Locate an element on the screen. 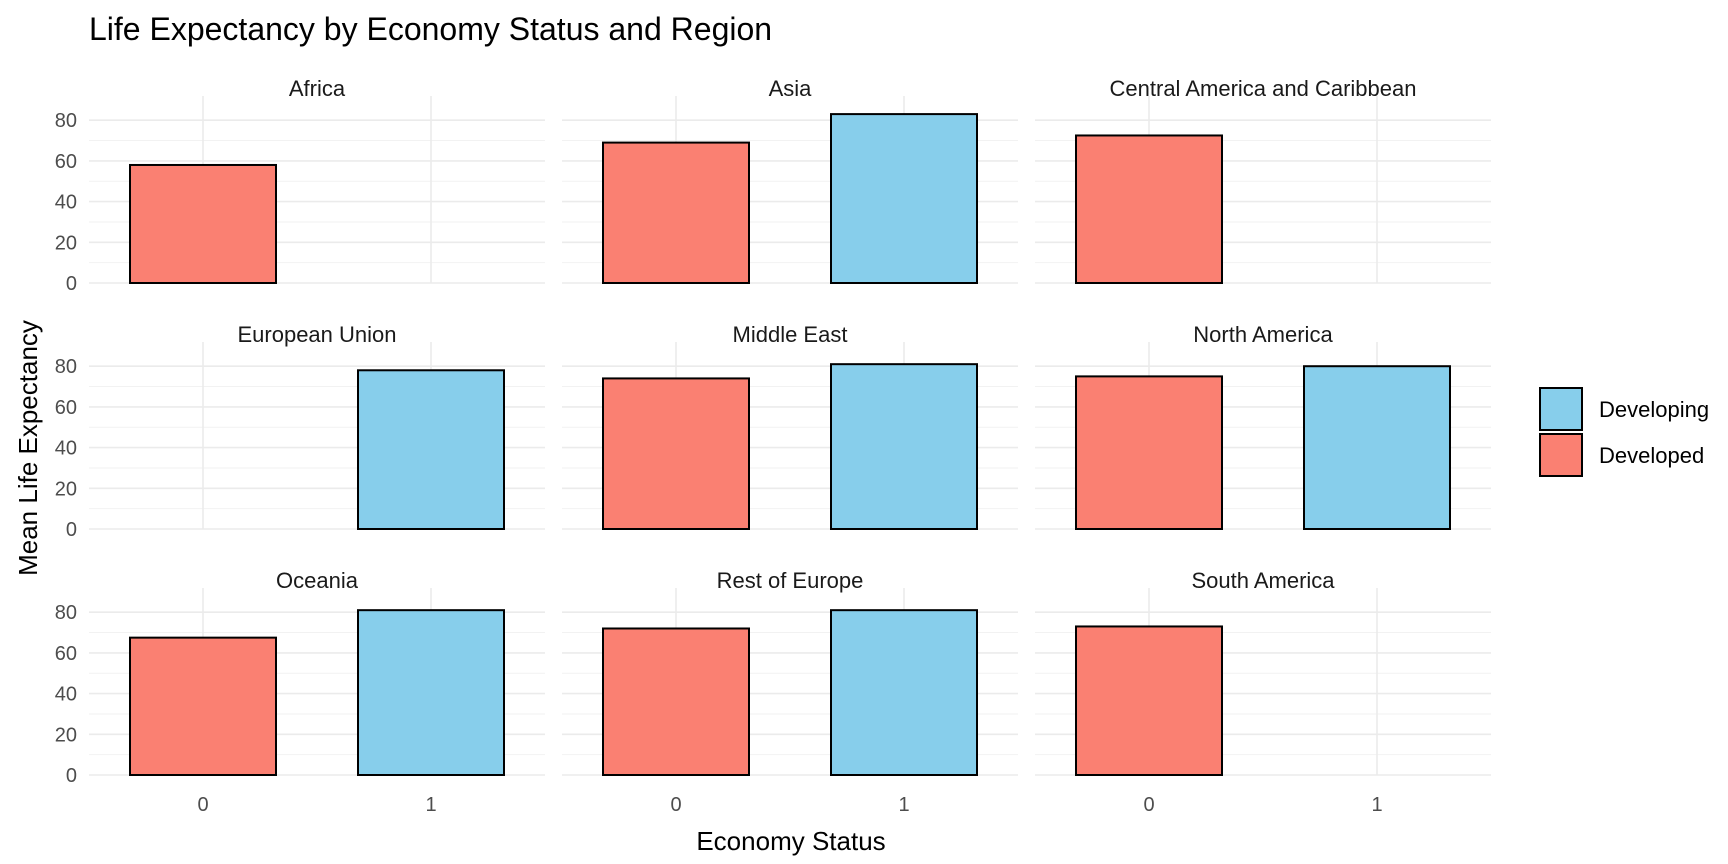 The image size is (1728, 864). legend-swatch-developed is located at coordinates (1561, 455).